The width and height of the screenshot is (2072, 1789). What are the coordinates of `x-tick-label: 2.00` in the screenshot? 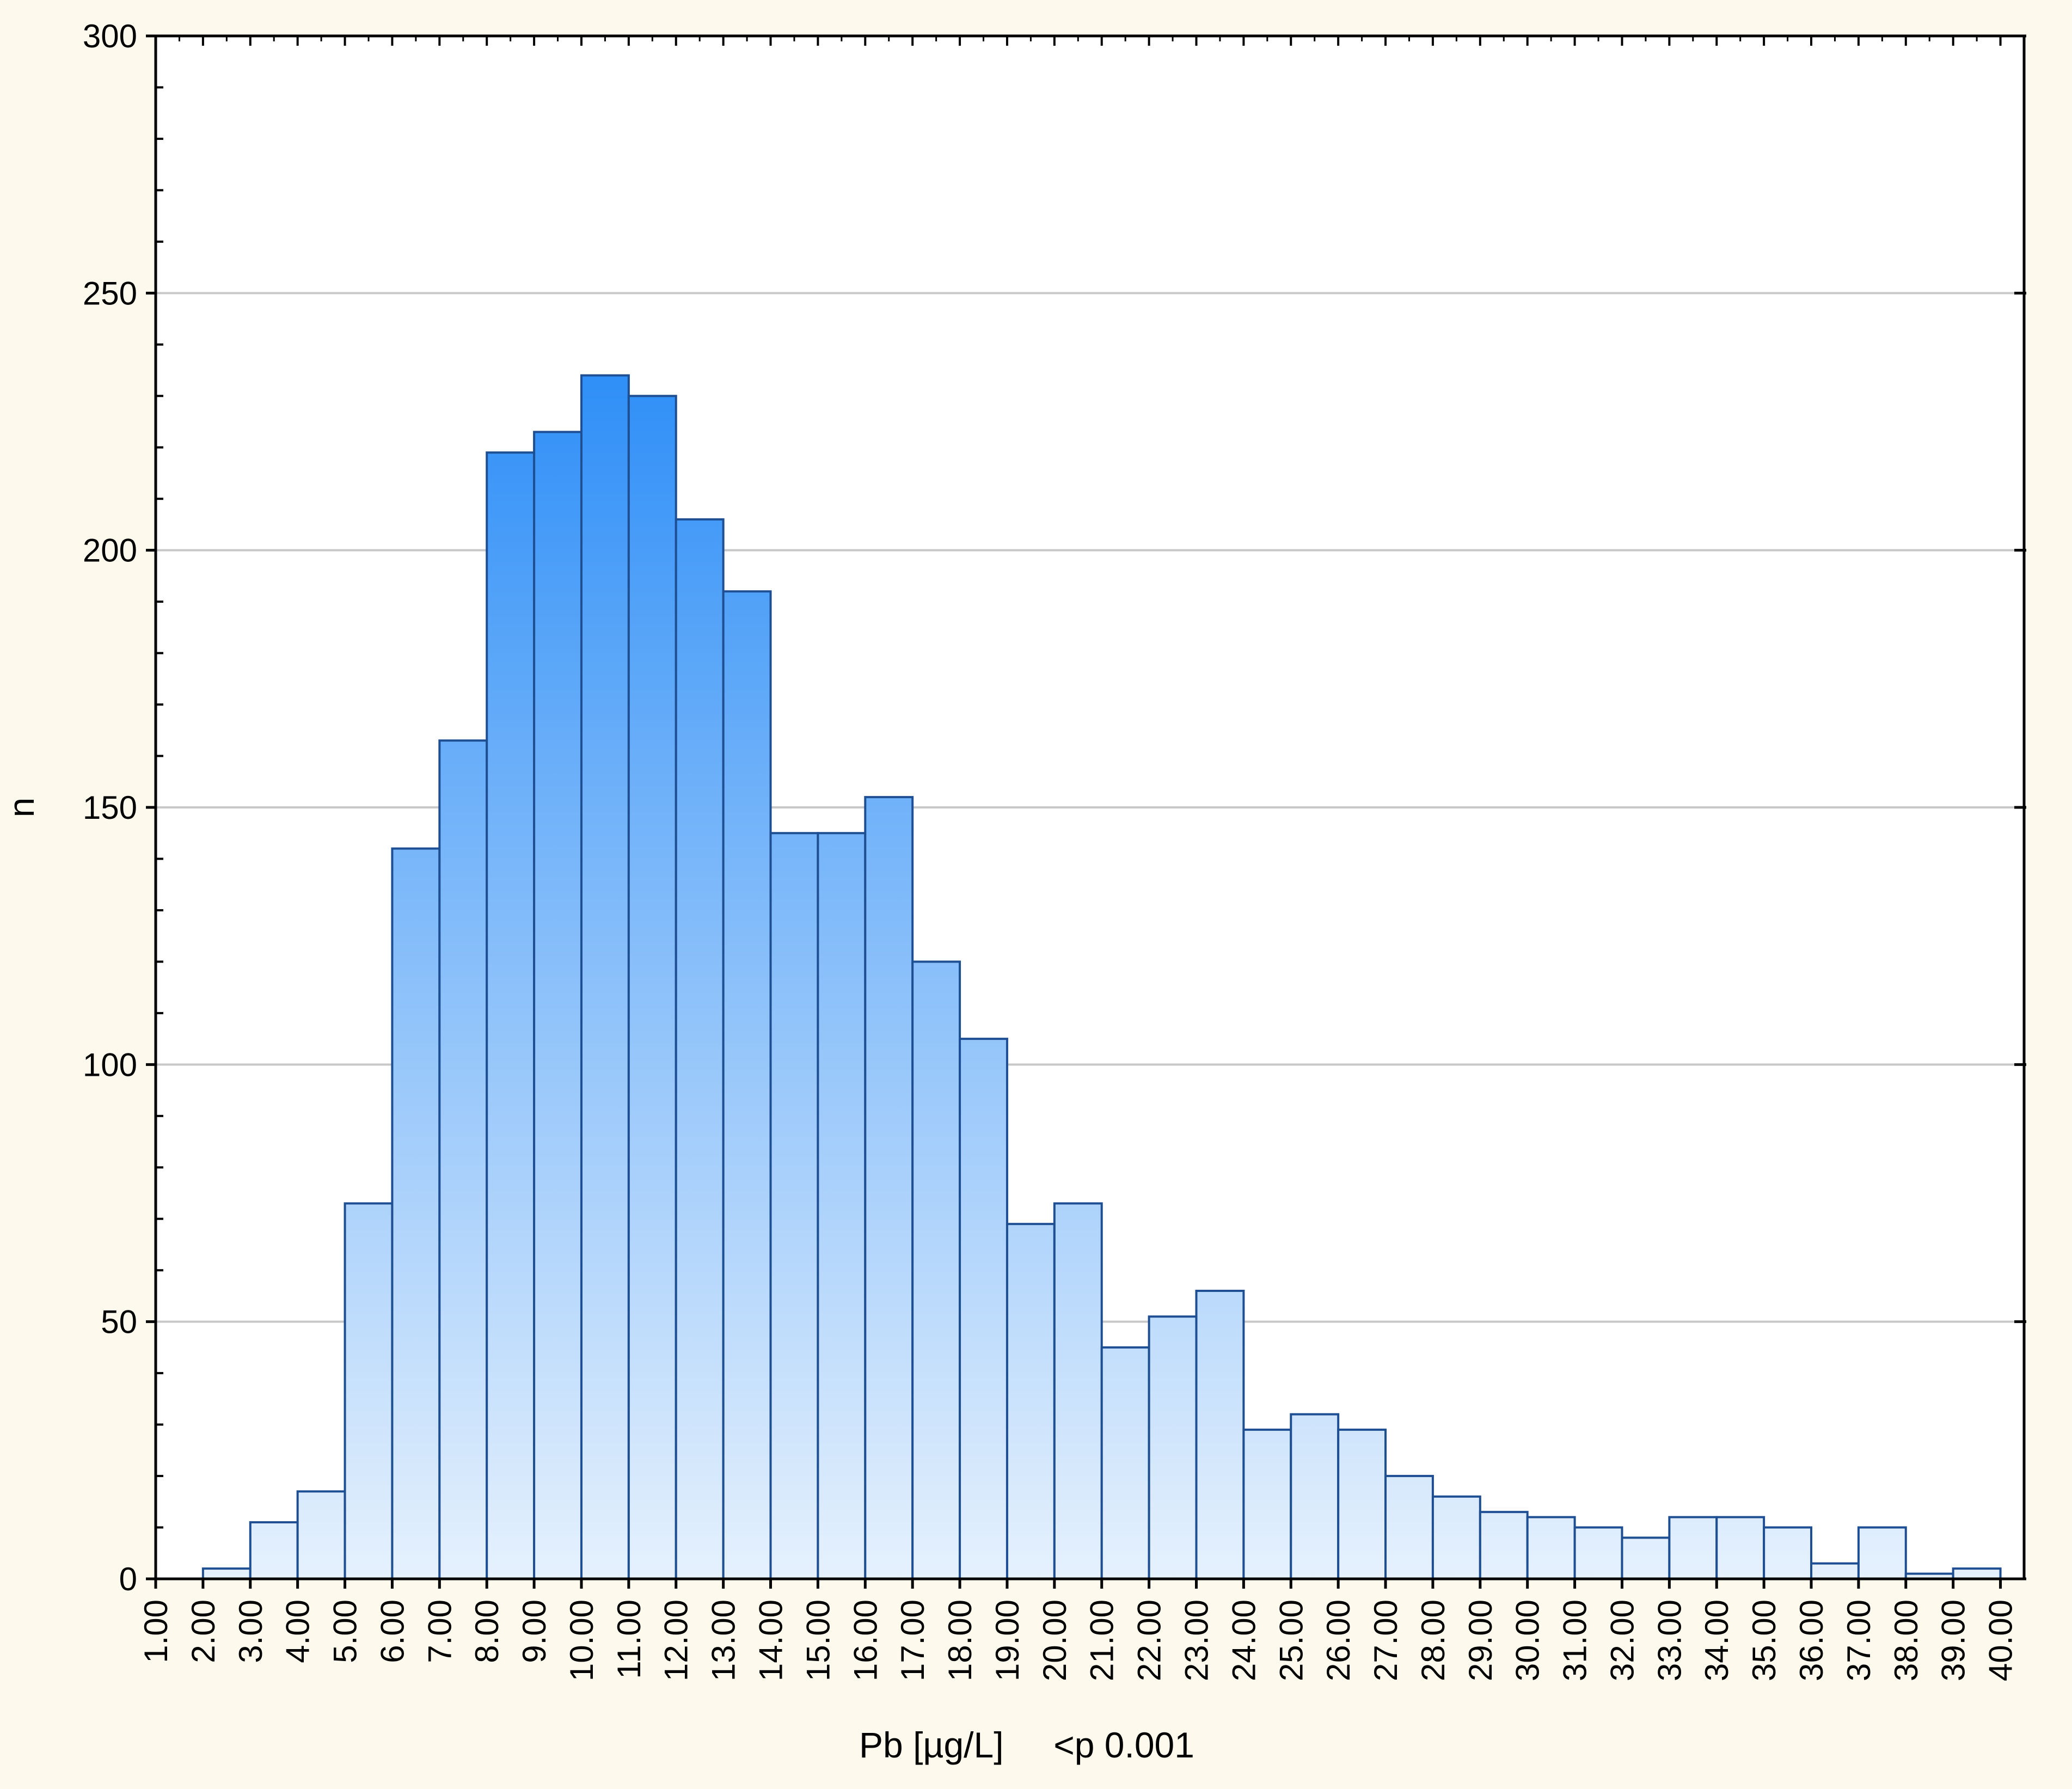 It's located at (203, 1631).